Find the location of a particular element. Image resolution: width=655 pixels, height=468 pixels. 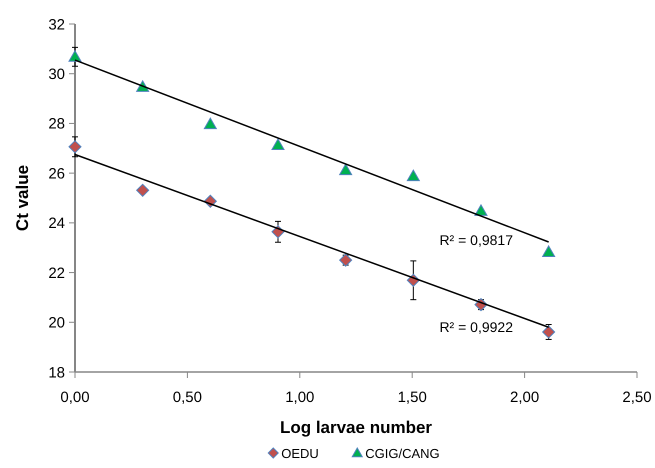

y-tick-label: 28 is located at coordinates (56, 124).